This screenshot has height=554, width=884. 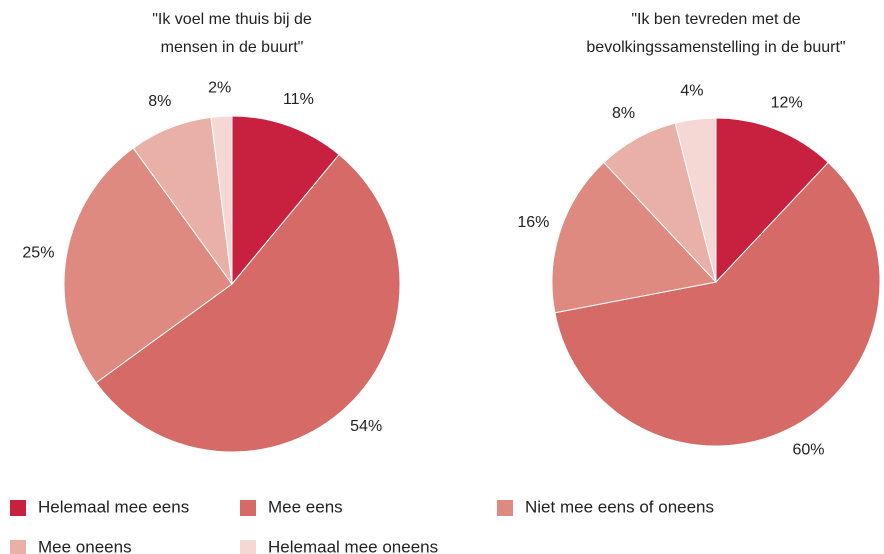 I want to click on chart-title: "Ik ben tevreden met de, so click(x=715, y=19).